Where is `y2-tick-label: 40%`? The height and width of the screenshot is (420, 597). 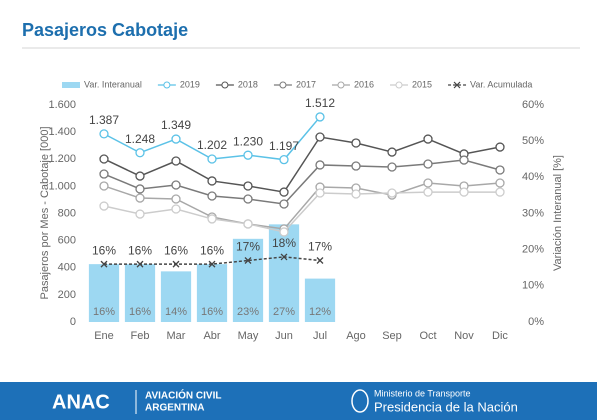
y2-tick-label: 40% is located at coordinates (533, 177).